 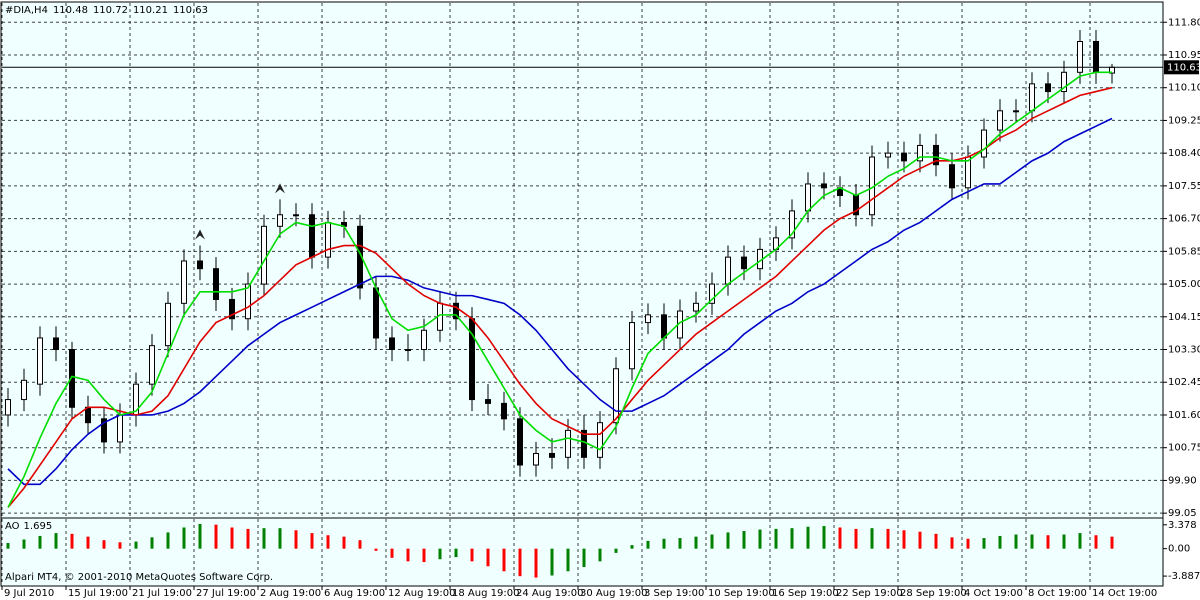 I want to click on y-tick-label: 105.00, so click(x=1184, y=284).